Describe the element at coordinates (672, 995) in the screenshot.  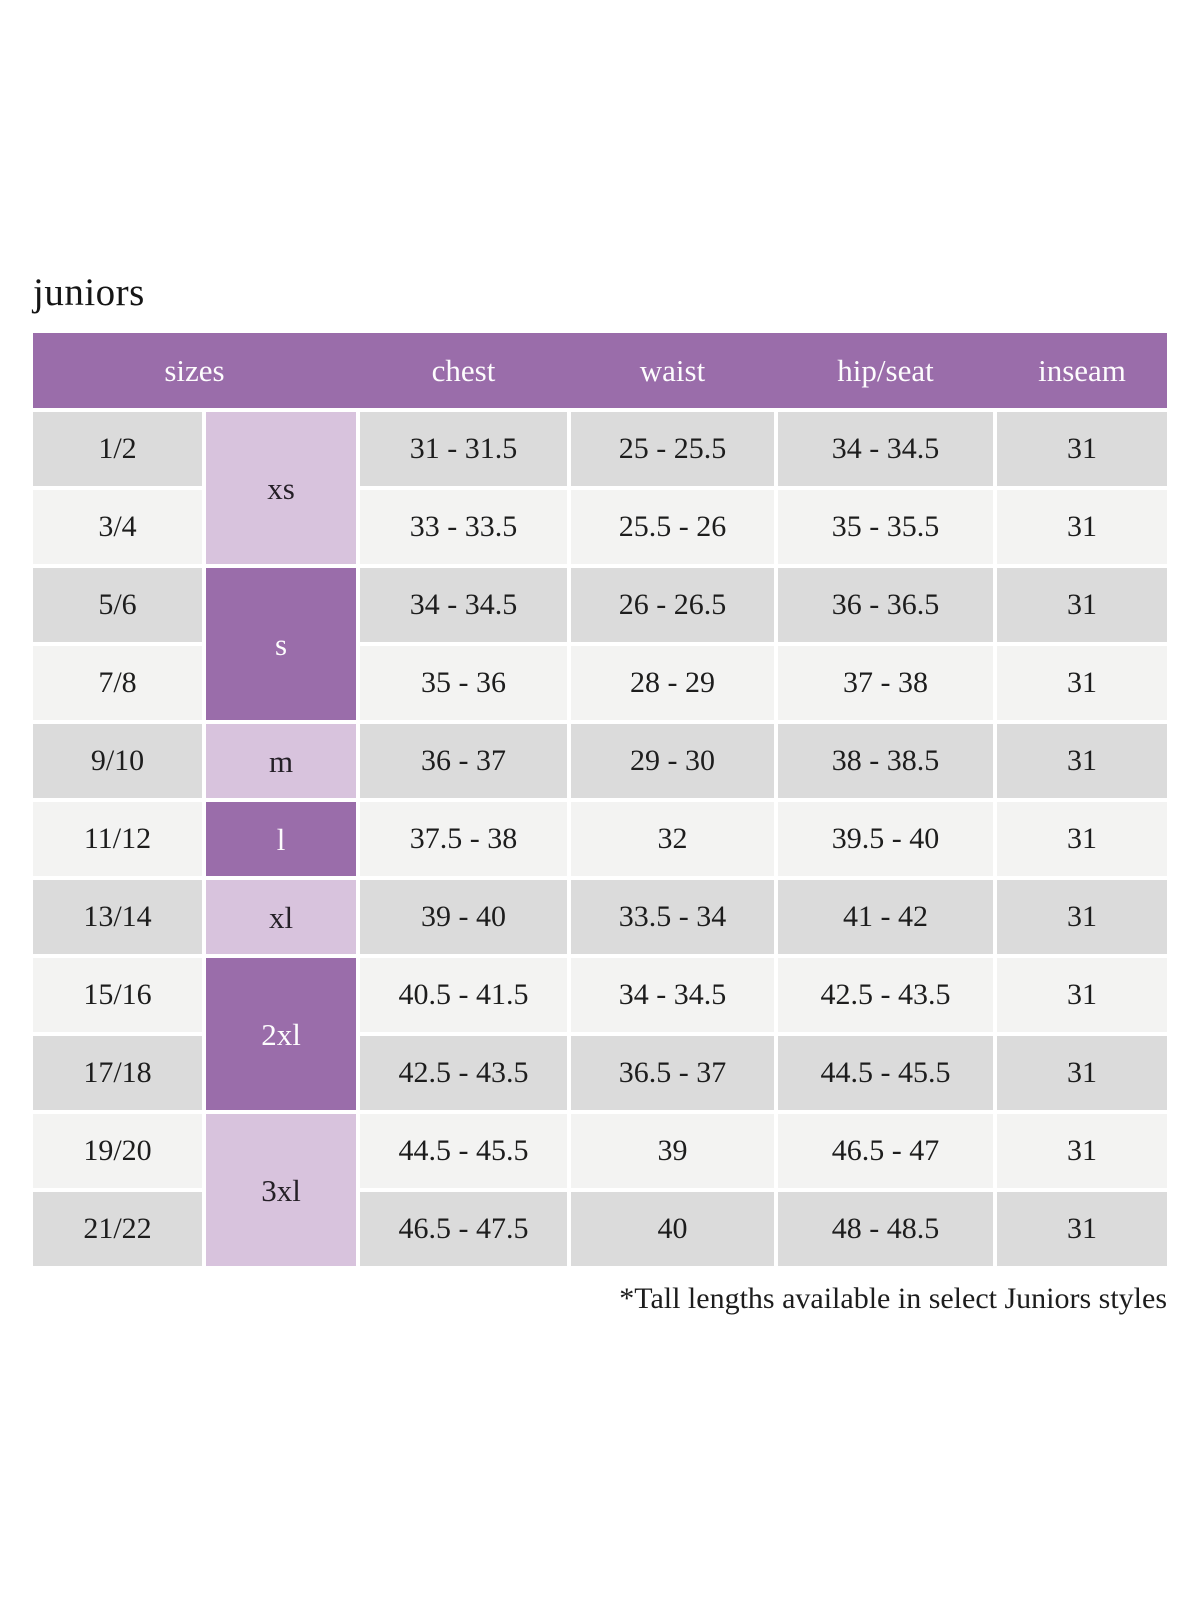
I see `waist-cell: 34 - 34.5` at that location.